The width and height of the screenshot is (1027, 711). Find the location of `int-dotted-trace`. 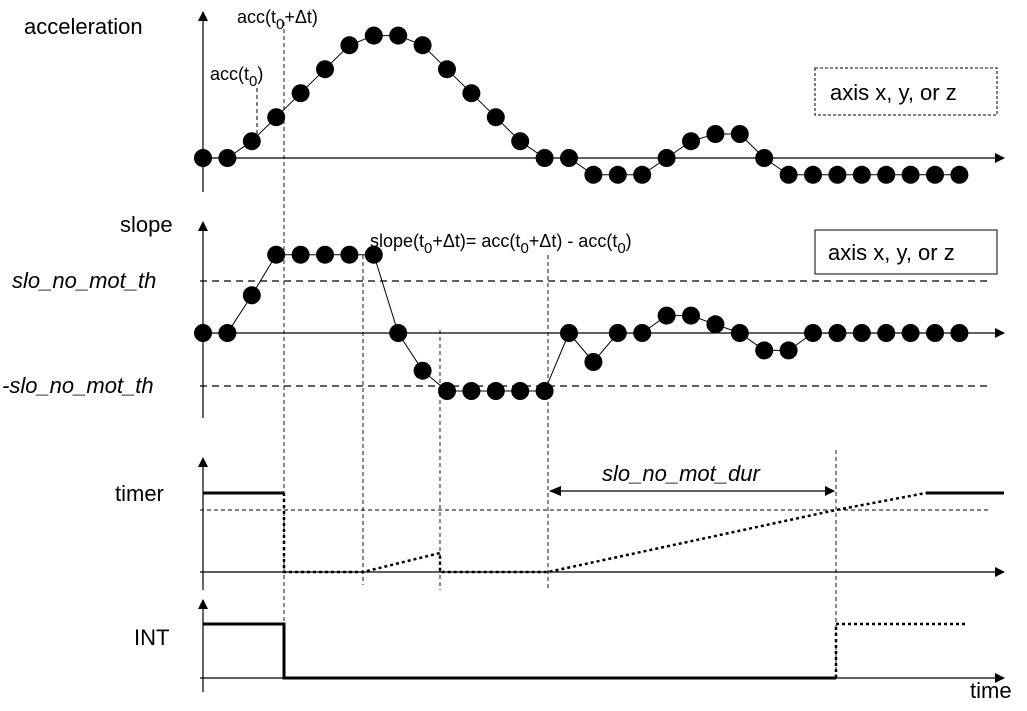

int-dotted-trace is located at coordinates (900, 650).